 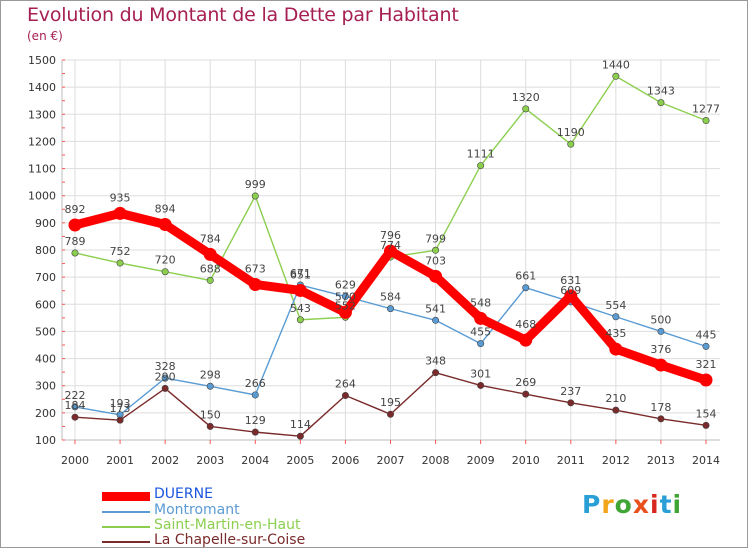 What do you see at coordinates (227, 525) in the screenshot?
I see `legend-label: Saint-Martin-en-Haut` at bounding box center [227, 525].